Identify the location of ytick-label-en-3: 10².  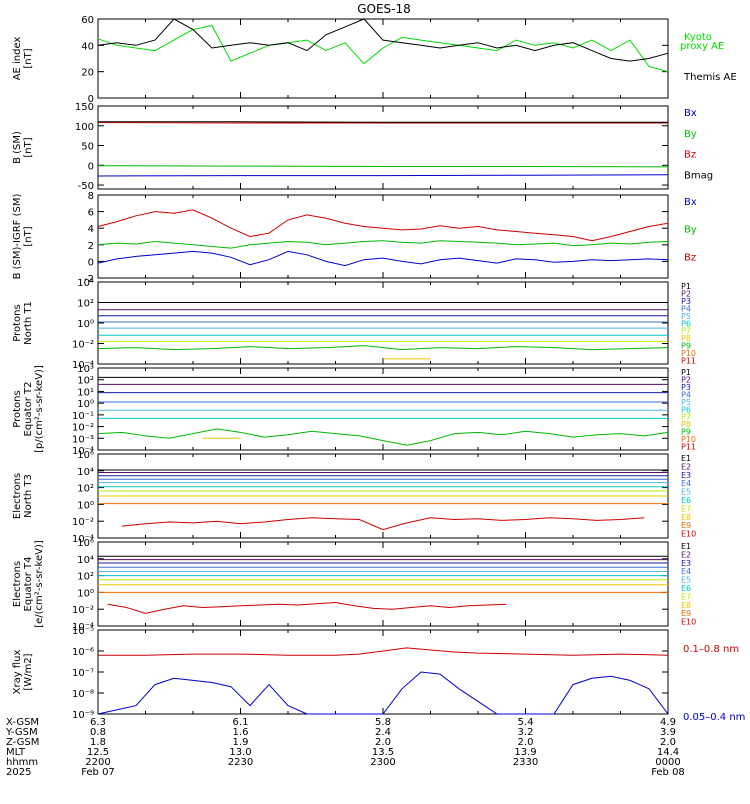
(85, 489).